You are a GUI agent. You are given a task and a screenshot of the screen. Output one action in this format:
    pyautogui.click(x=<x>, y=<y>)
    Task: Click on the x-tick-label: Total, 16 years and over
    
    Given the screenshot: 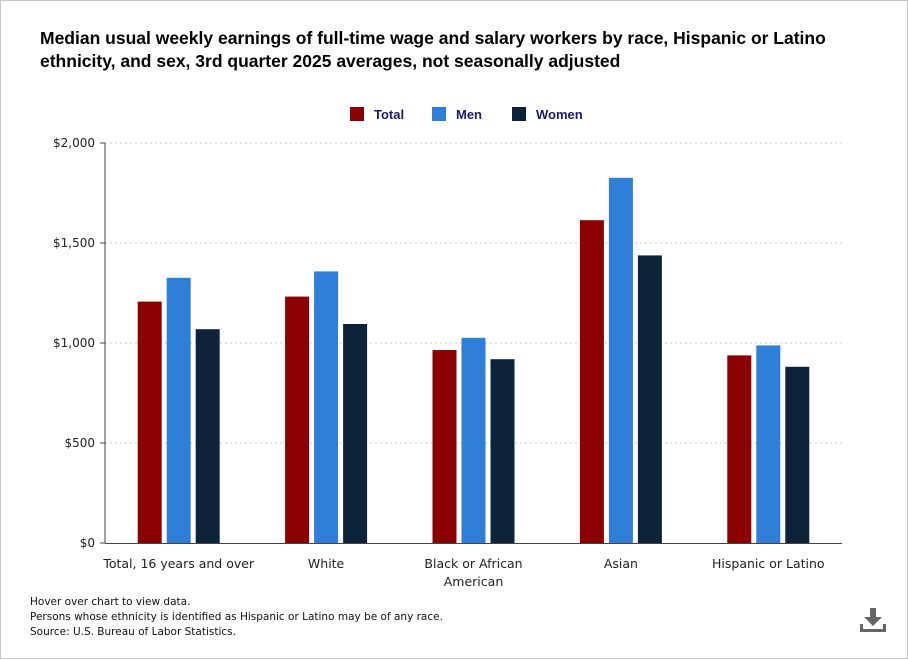 What is the action you would take?
    pyautogui.click(x=178, y=563)
    